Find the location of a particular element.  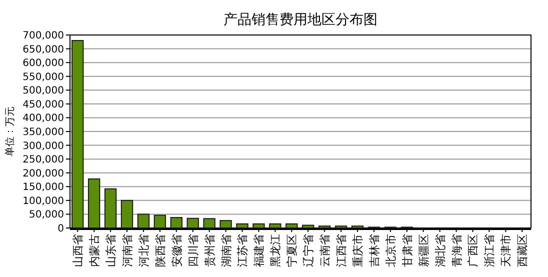

x-tick-label: 甘肃省 is located at coordinates (407, 250).